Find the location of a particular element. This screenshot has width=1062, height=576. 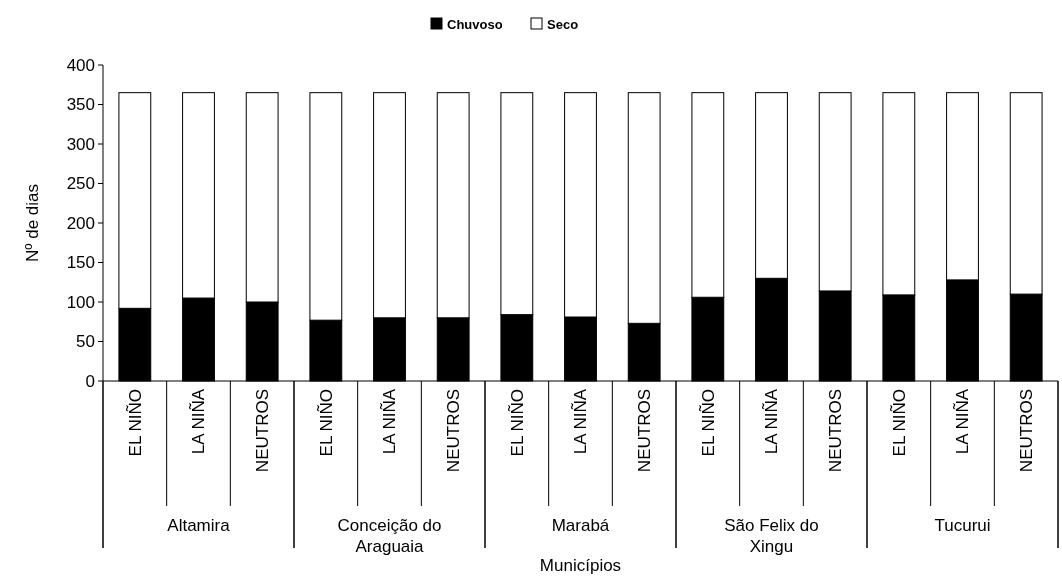

text: Marabá is located at coordinates (580, 525).